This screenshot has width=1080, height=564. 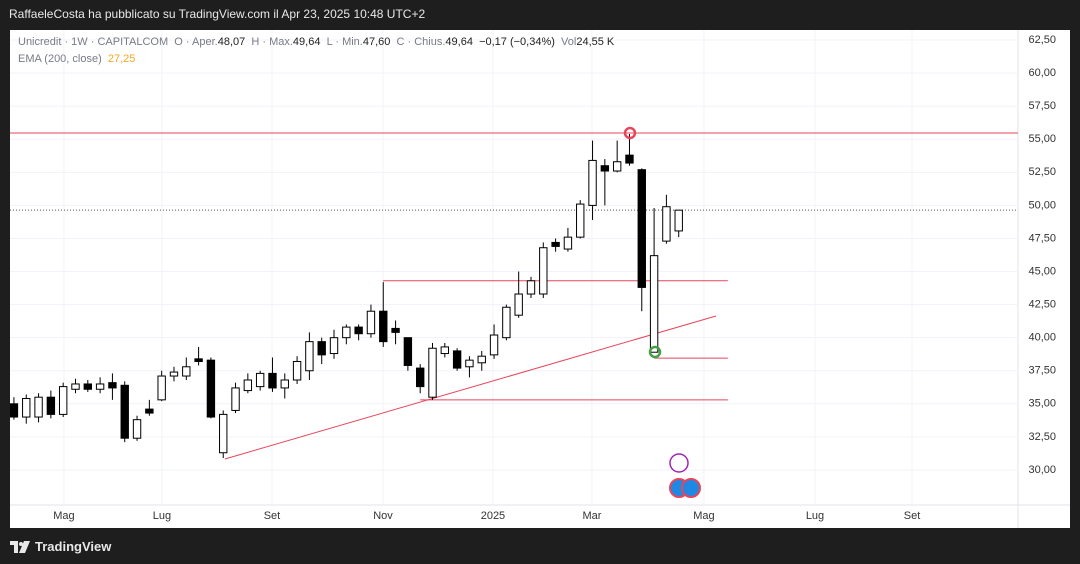 What do you see at coordinates (470, 387) in the screenshot?
I see `drawn-line` at bounding box center [470, 387].